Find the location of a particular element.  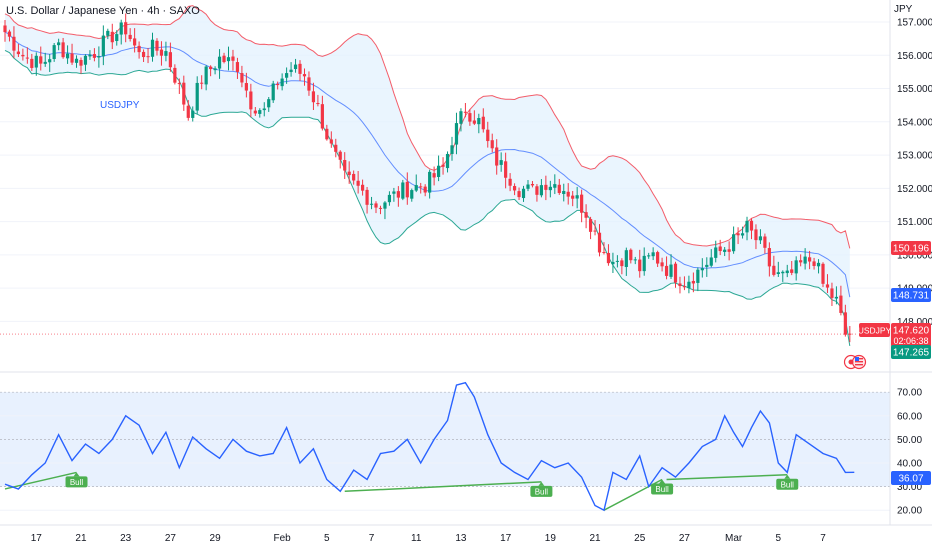

time-axis: 17 21 23 27 29 Feb 5 7 11 13 17 19 21 25 27 Mar 5 7 is located at coordinates (429, 538).